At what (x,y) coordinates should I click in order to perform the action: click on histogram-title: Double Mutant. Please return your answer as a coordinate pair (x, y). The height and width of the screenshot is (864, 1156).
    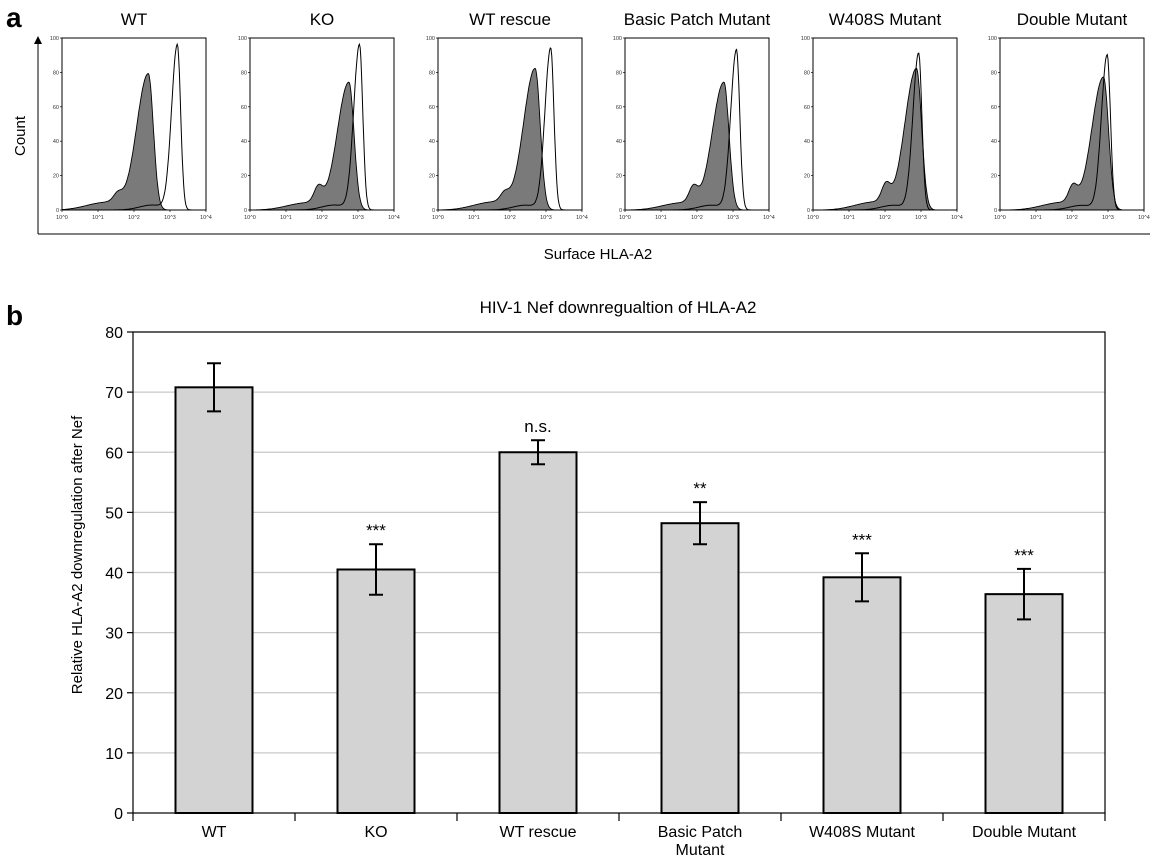
    Looking at the image, I should click on (1072, 19).